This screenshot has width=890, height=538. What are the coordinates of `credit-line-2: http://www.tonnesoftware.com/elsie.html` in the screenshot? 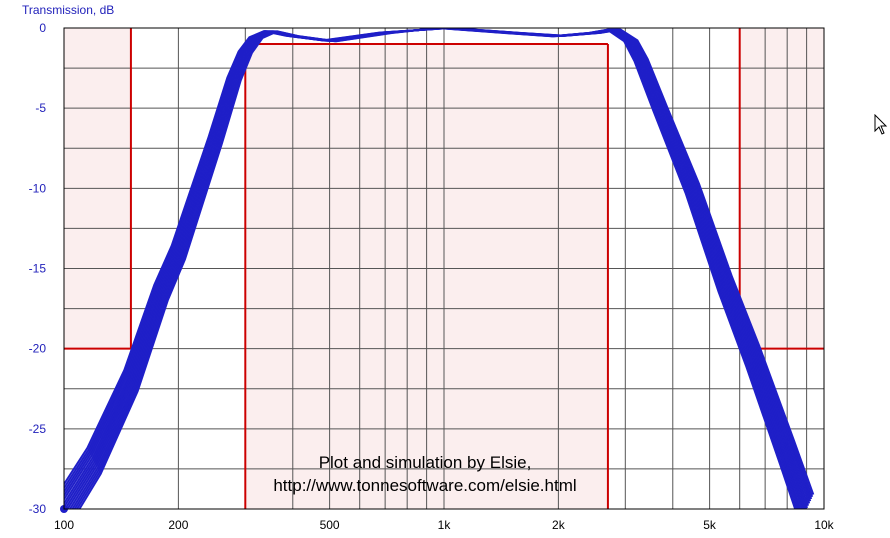 It's located at (424, 485).